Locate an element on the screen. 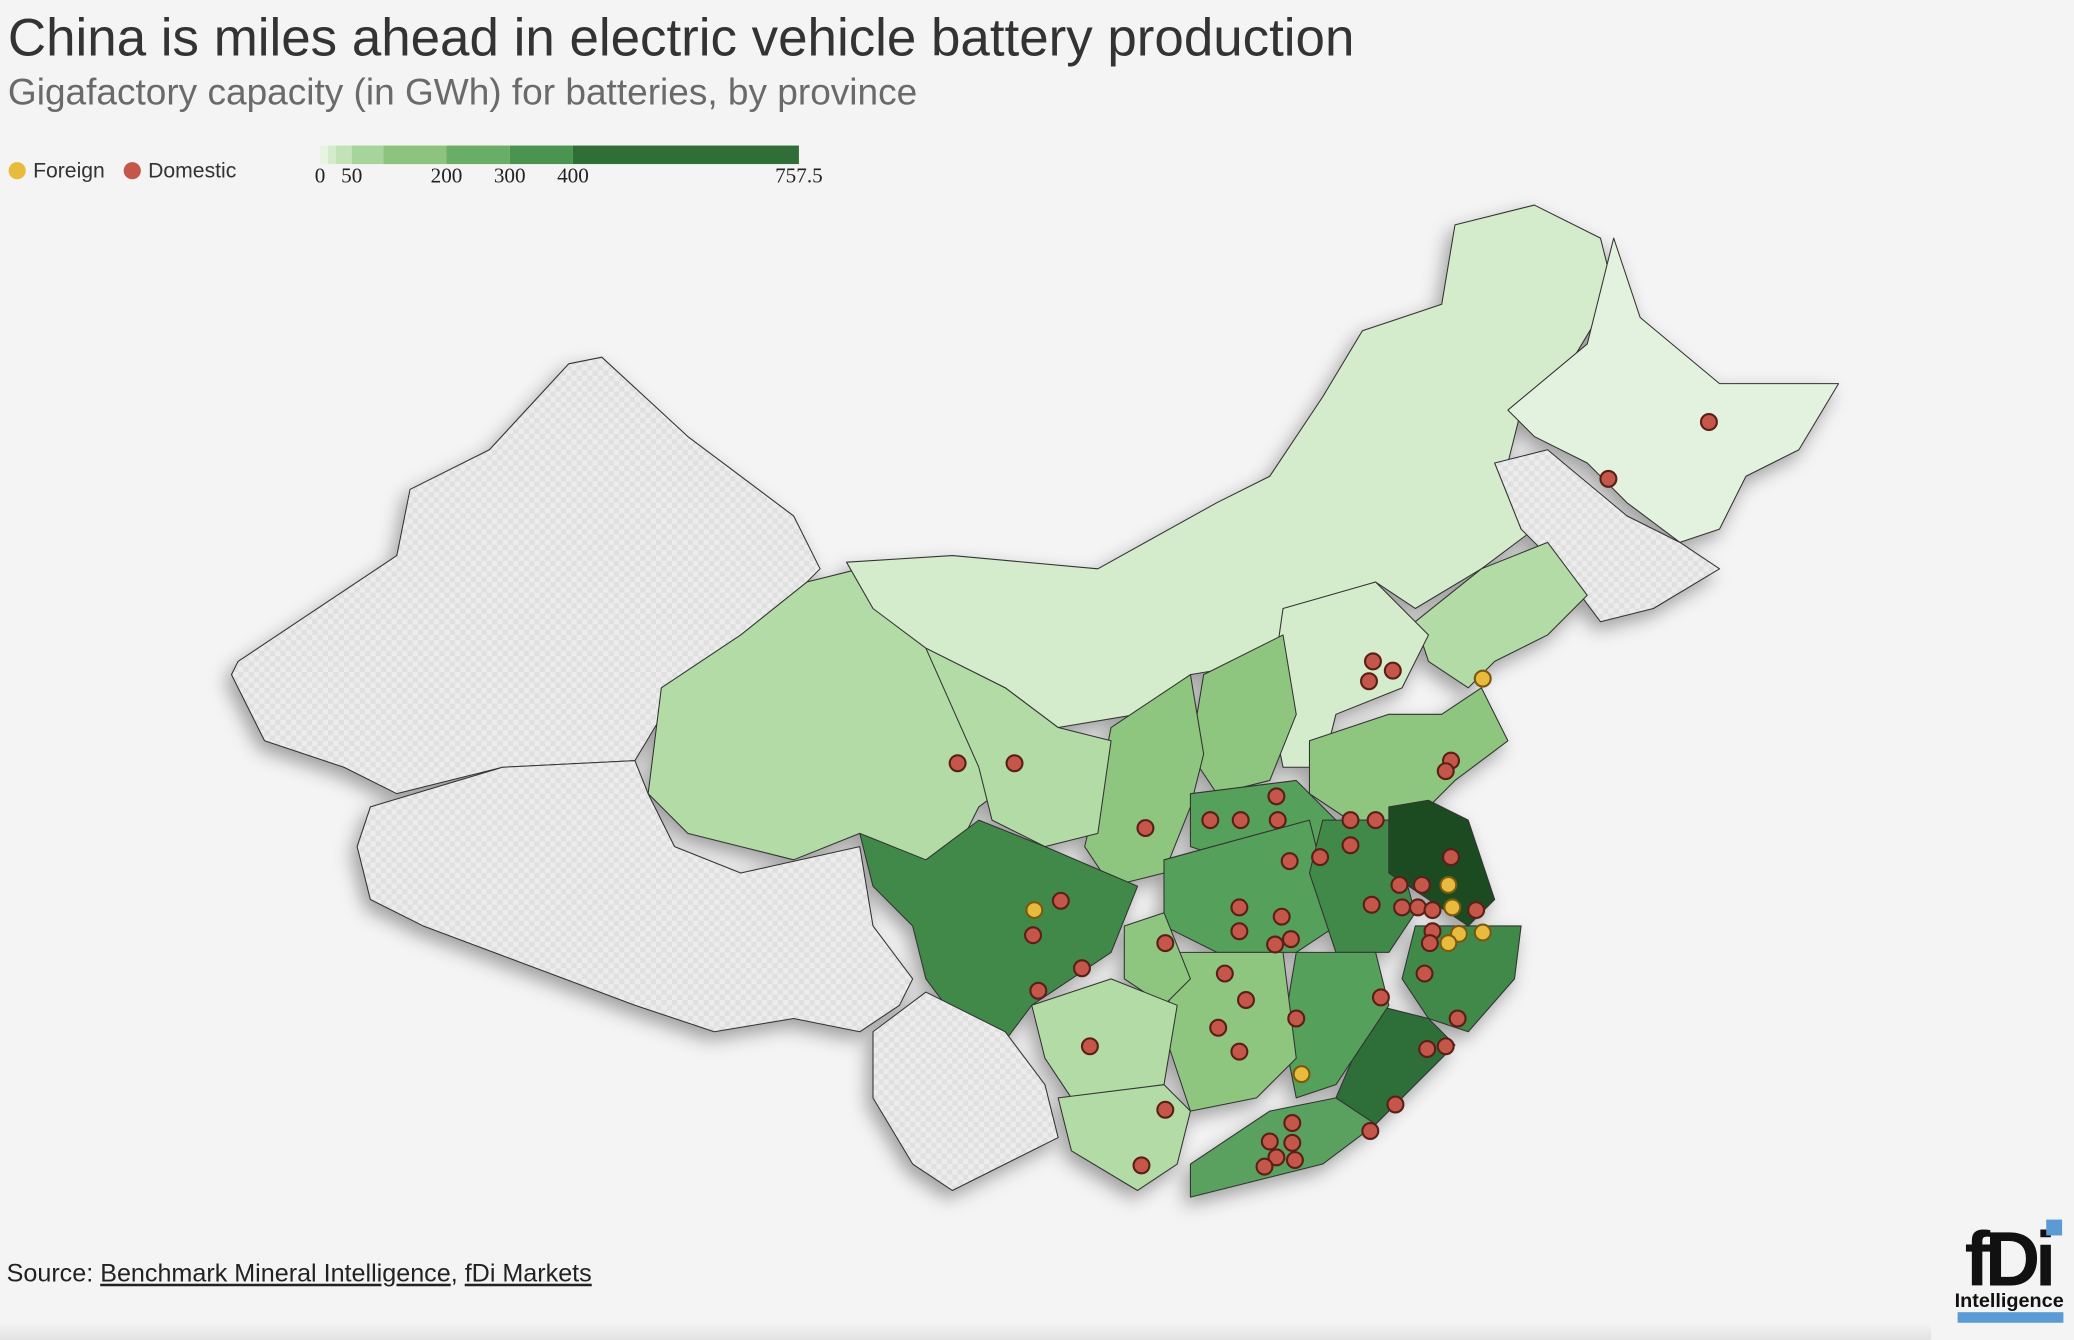  footer-shade is located at coordinates (966, 1331).